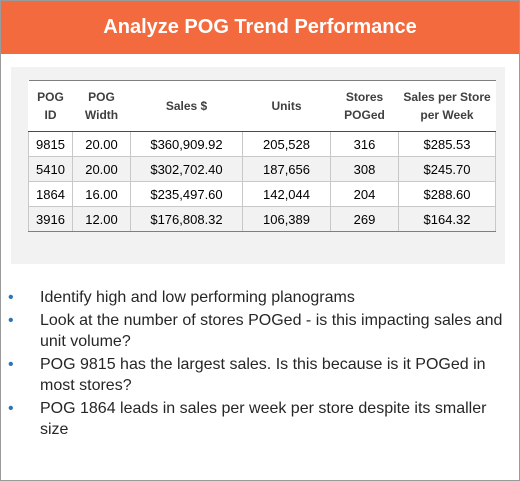 This screenshot has width=520, height=481. I want to click on cell-stores-poged: 308, so click(364, 169).